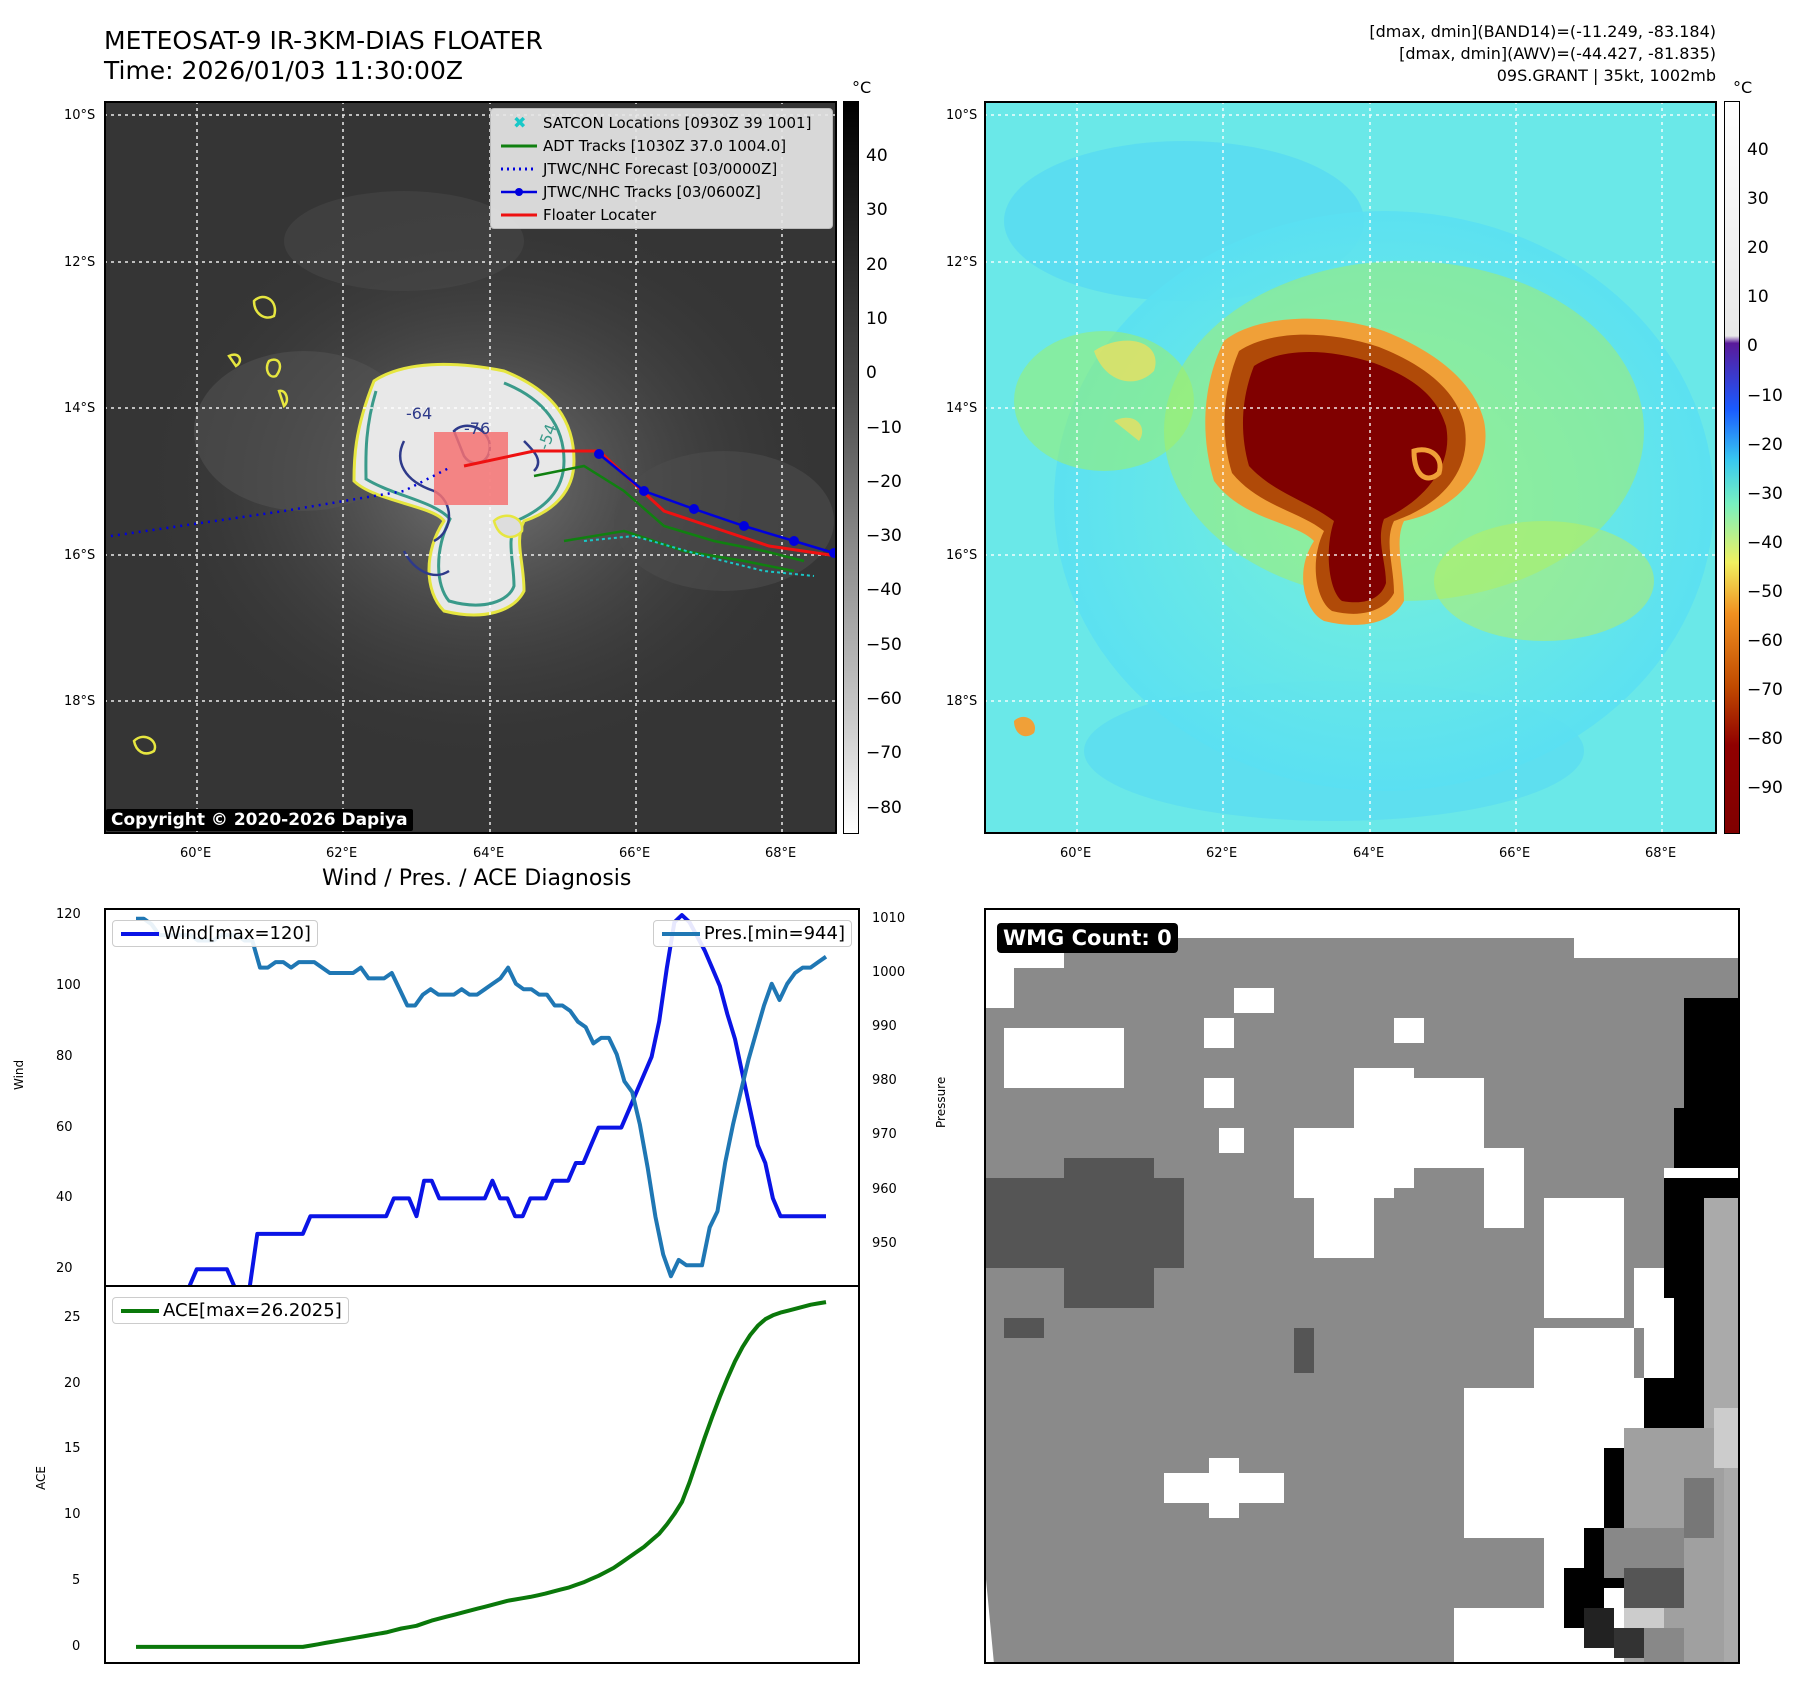 The image size is (1797, 1690). Describe the element at coordinates (342, 853) in the screenshot. I see `ir-lon-tick: 62°E` at that location.